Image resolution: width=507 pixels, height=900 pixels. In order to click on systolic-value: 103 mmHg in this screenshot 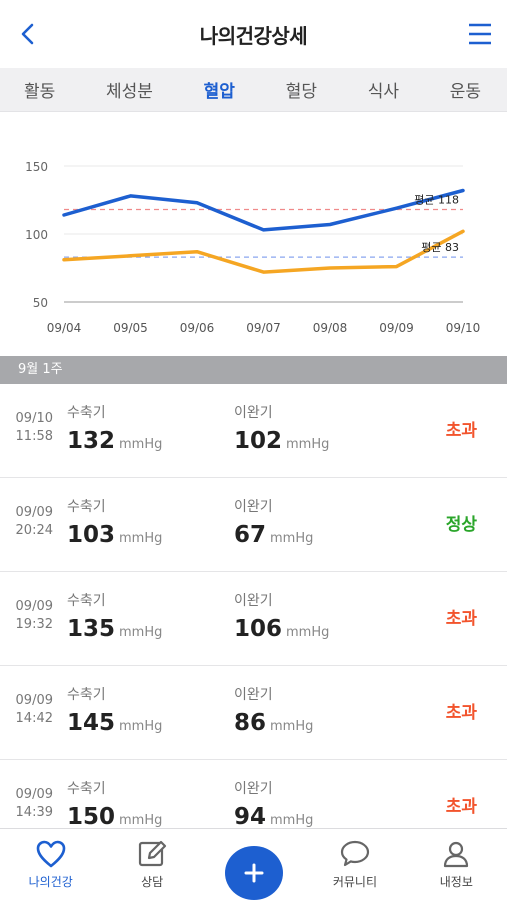, I will do `click(114, 535)`.